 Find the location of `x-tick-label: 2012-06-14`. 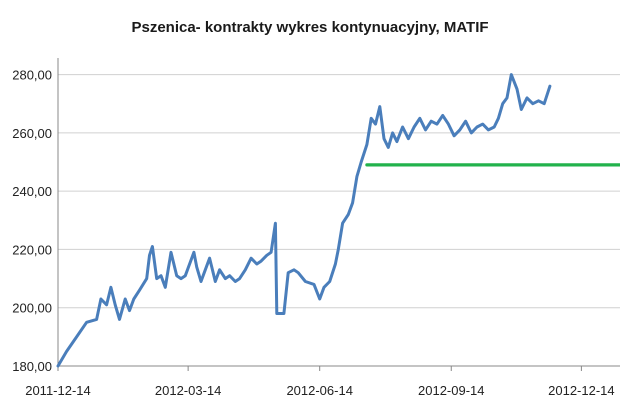

x-tick-label: 2012-06-14 is located at coordinates (319, 390).